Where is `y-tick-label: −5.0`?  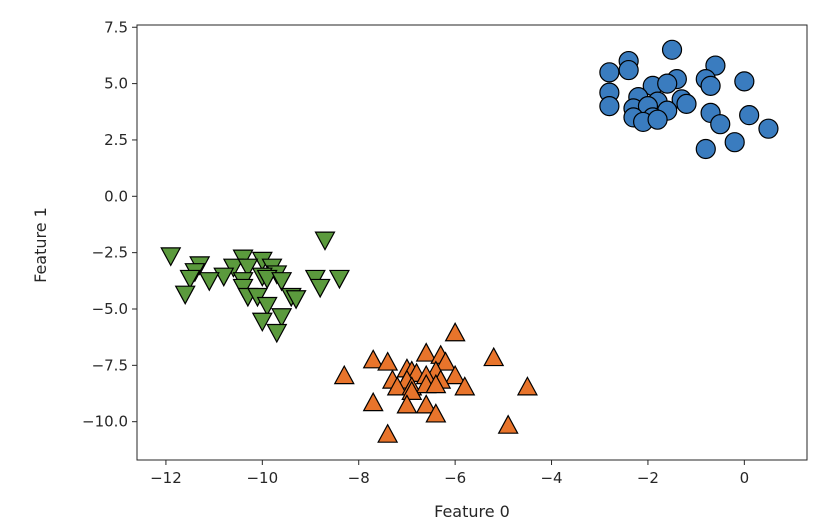 y-tick-label: −5.0 is located at coordinates (110, 309).